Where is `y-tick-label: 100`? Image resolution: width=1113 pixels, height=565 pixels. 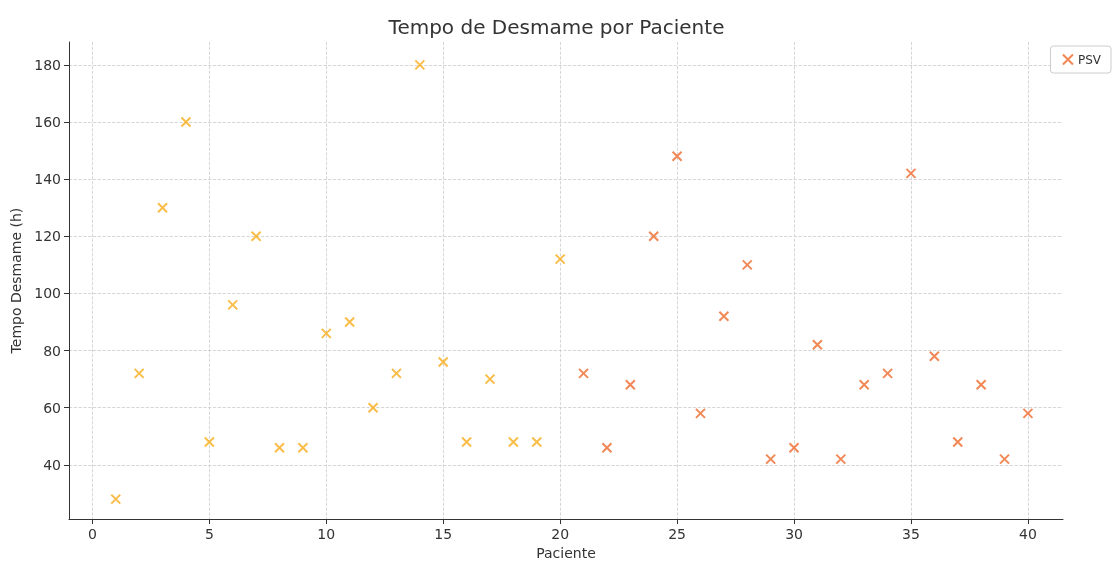
y-tick-label: 100 is located at coordinates (47, 293).